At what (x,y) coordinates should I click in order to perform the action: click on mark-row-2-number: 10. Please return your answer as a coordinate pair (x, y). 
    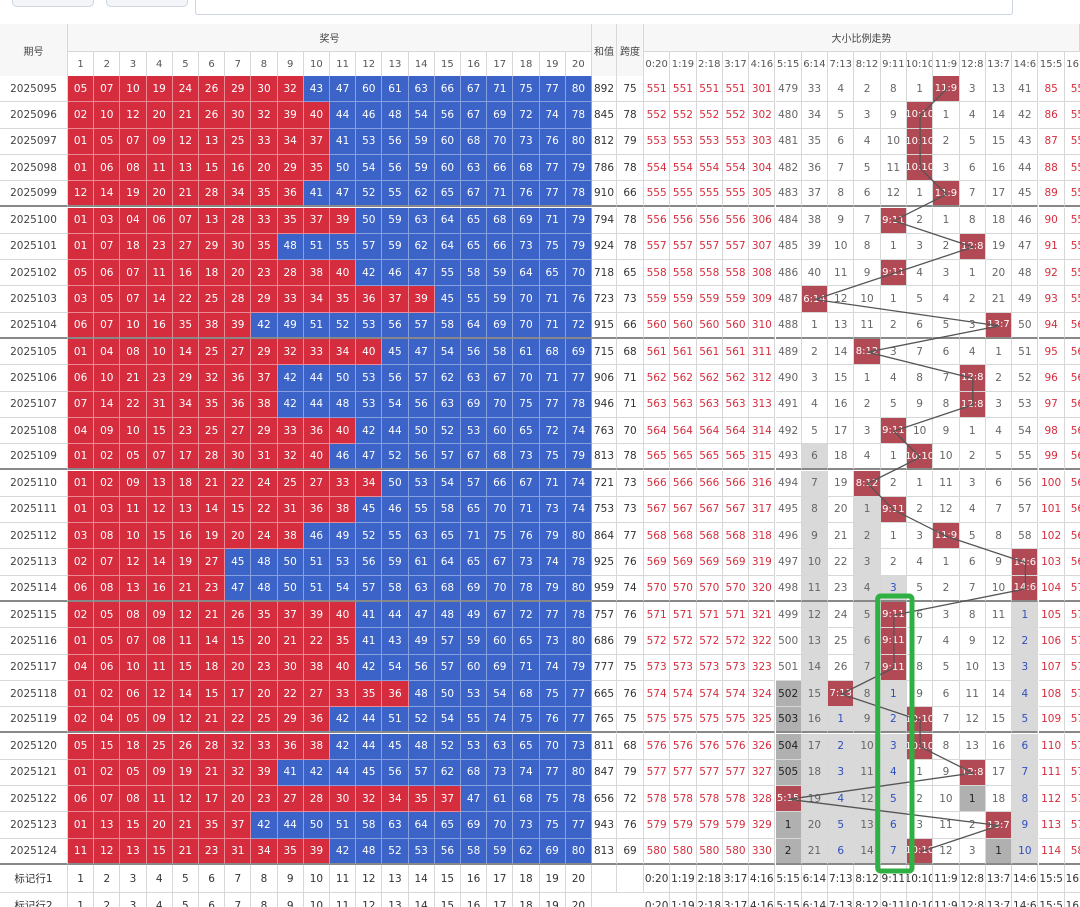
    Looking at the image, I should click on (316, 900).